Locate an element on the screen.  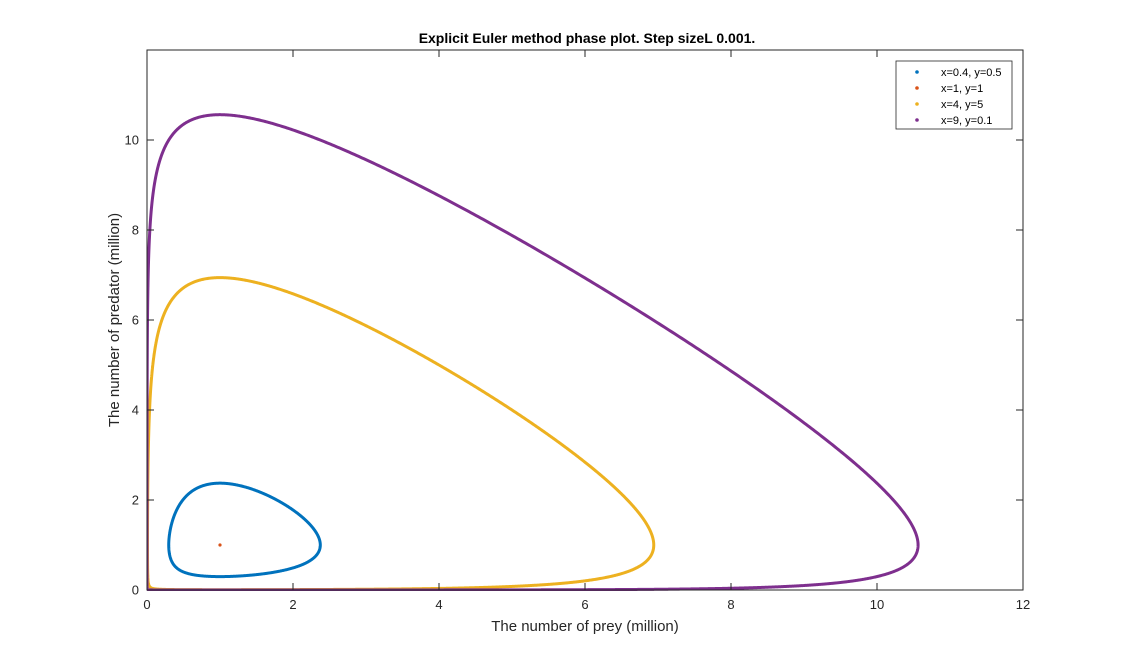
legend-label: x=9, y=0.1 is located at coordinates (966, 121).